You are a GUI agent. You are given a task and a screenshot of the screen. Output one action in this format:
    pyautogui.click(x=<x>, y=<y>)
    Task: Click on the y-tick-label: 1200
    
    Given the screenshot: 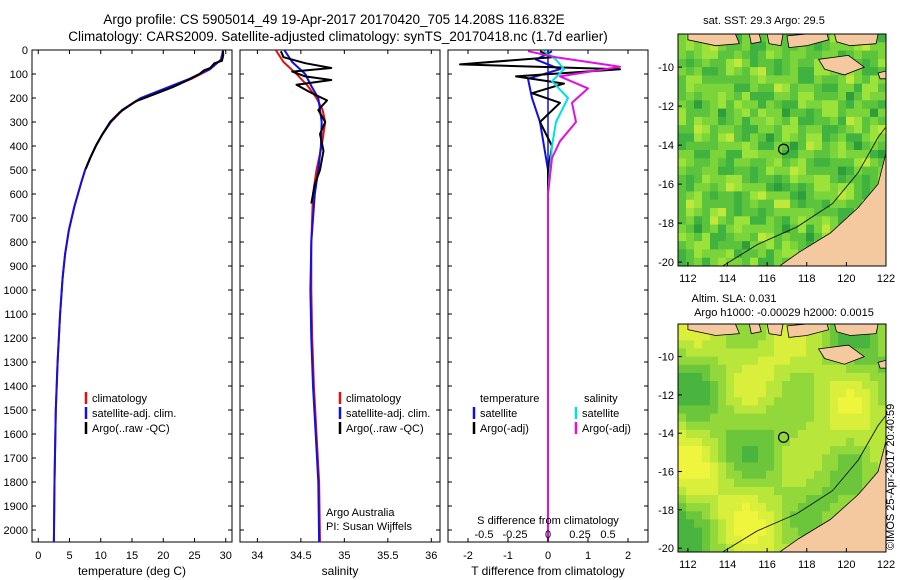 What is the action you would take?
    pyautogui.click(x=16, y=339)
    